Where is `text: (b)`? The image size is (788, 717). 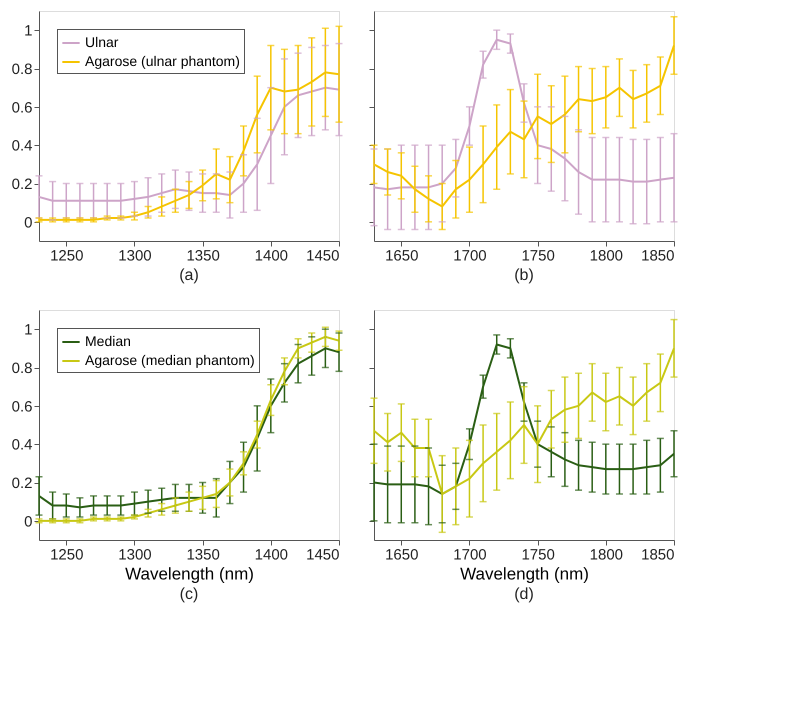 text: (b) is located at coordinates (524, 275).